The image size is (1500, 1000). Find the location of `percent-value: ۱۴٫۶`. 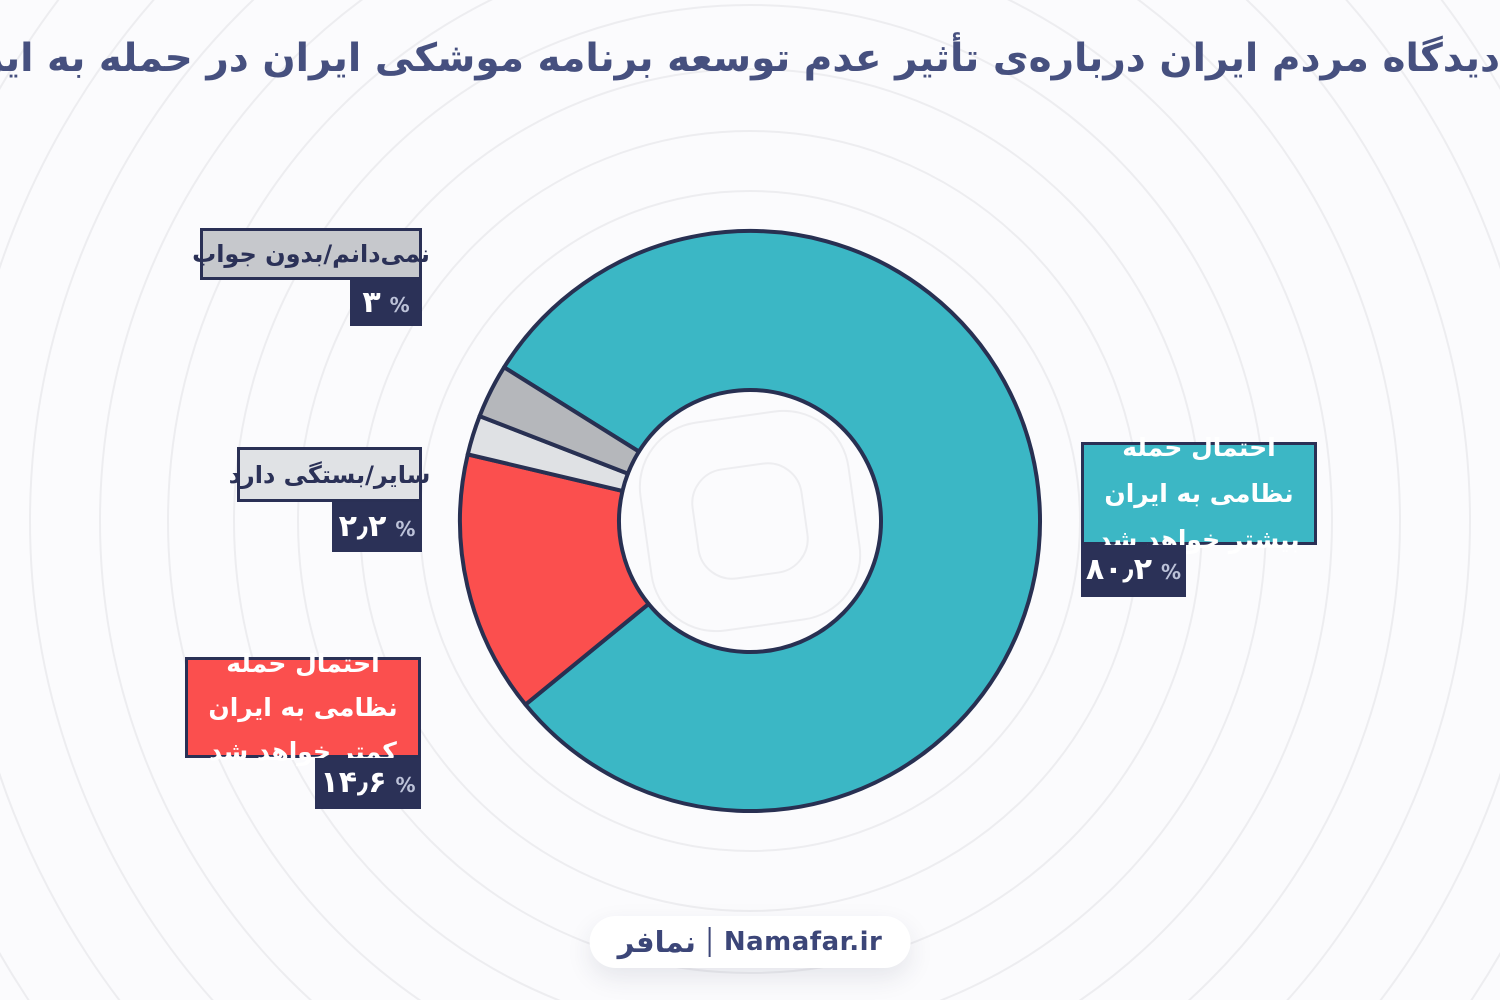

percent-value: ۱۴٫۶ is located at coordinates (353, 782).